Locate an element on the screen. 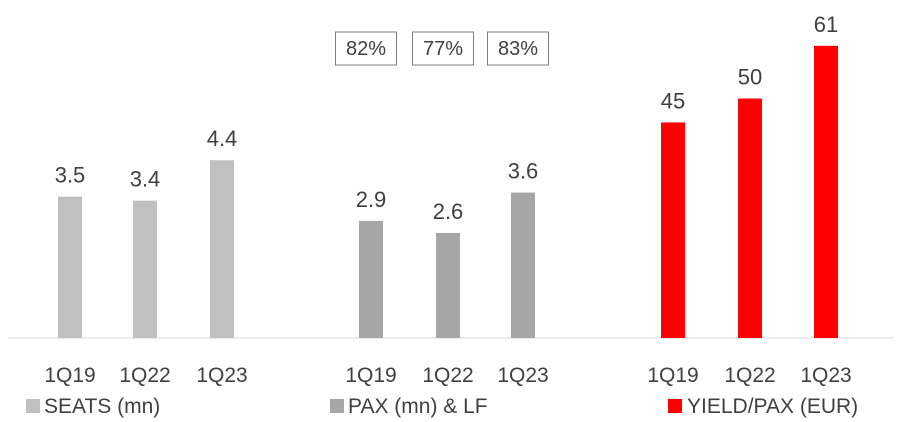 Image resolution: width=901 pixels, height=422 pixels. bar-1-1q22 is located at coordinates (145, 269).